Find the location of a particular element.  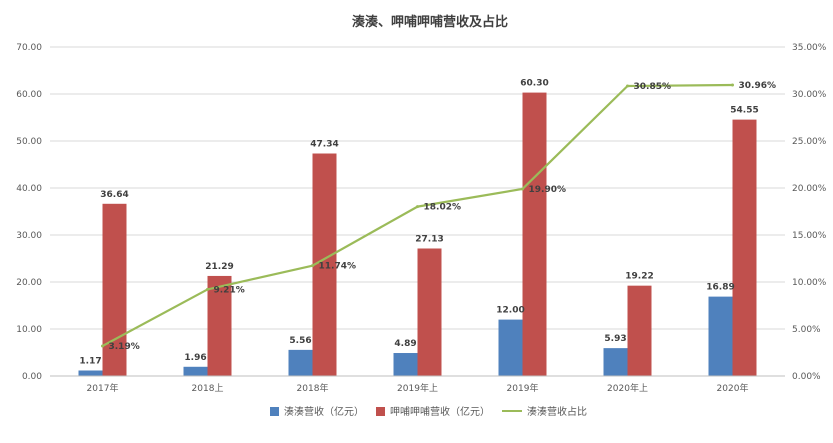

y-tick-label-left: 40.00 is located at coordinates (29, 189).